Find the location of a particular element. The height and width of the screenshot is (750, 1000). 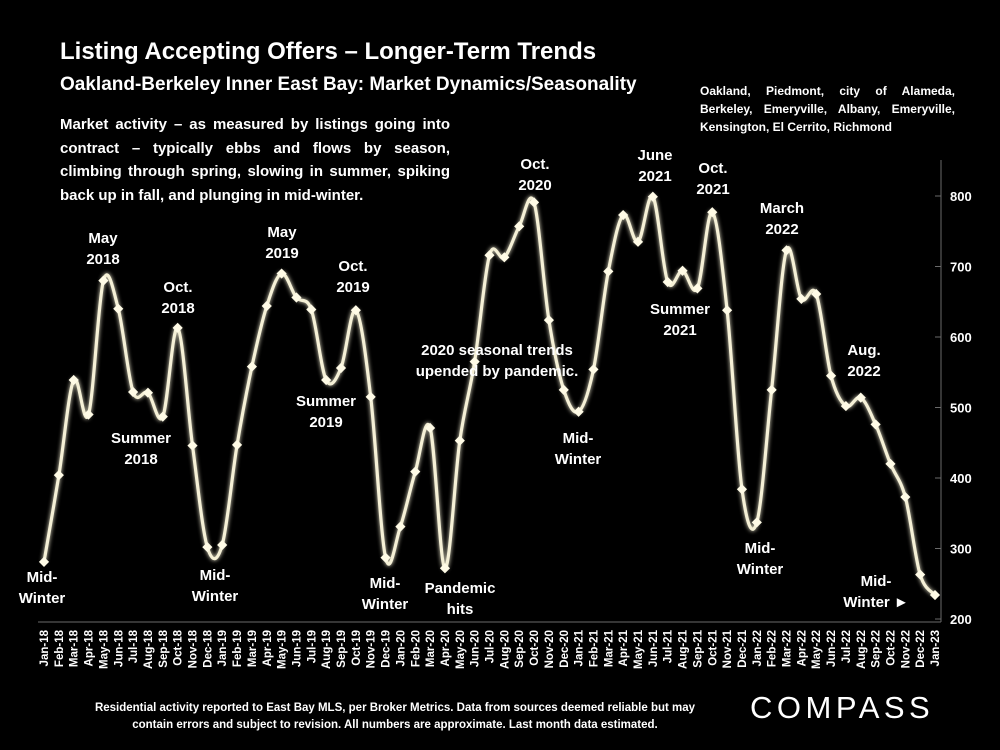

x-tick-label: Apr-21 is located at coordinates (624, 647).